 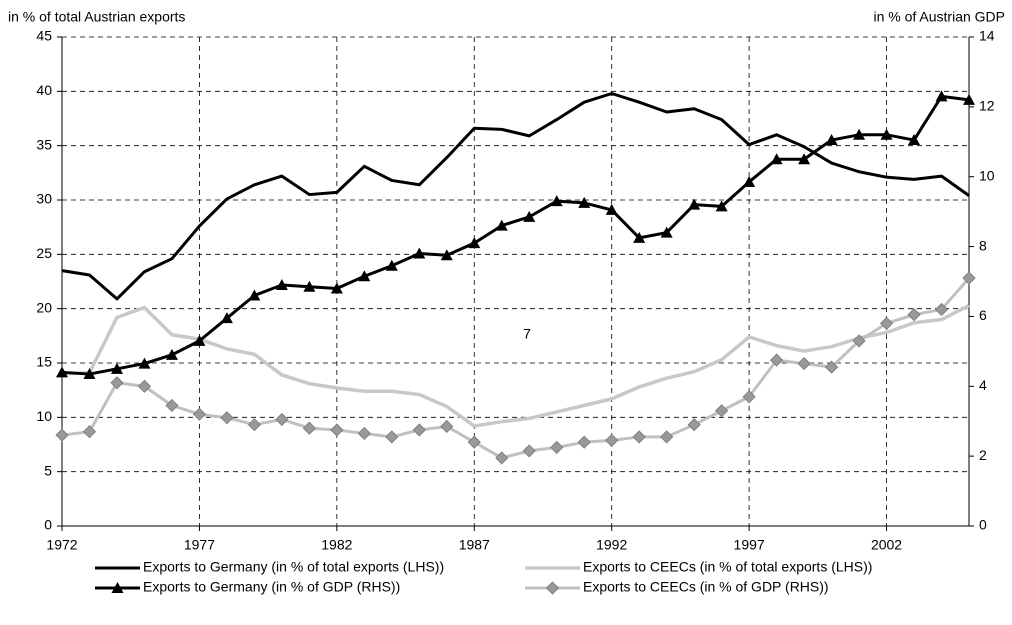 I want to click on legend-label: Exports to Germany (in % of GDP (RHS)), so click(x=271, y=587).